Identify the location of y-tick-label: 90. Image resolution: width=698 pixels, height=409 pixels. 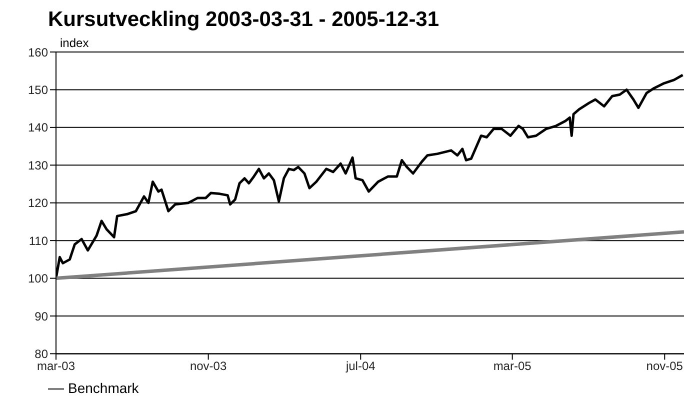
(41, 316).